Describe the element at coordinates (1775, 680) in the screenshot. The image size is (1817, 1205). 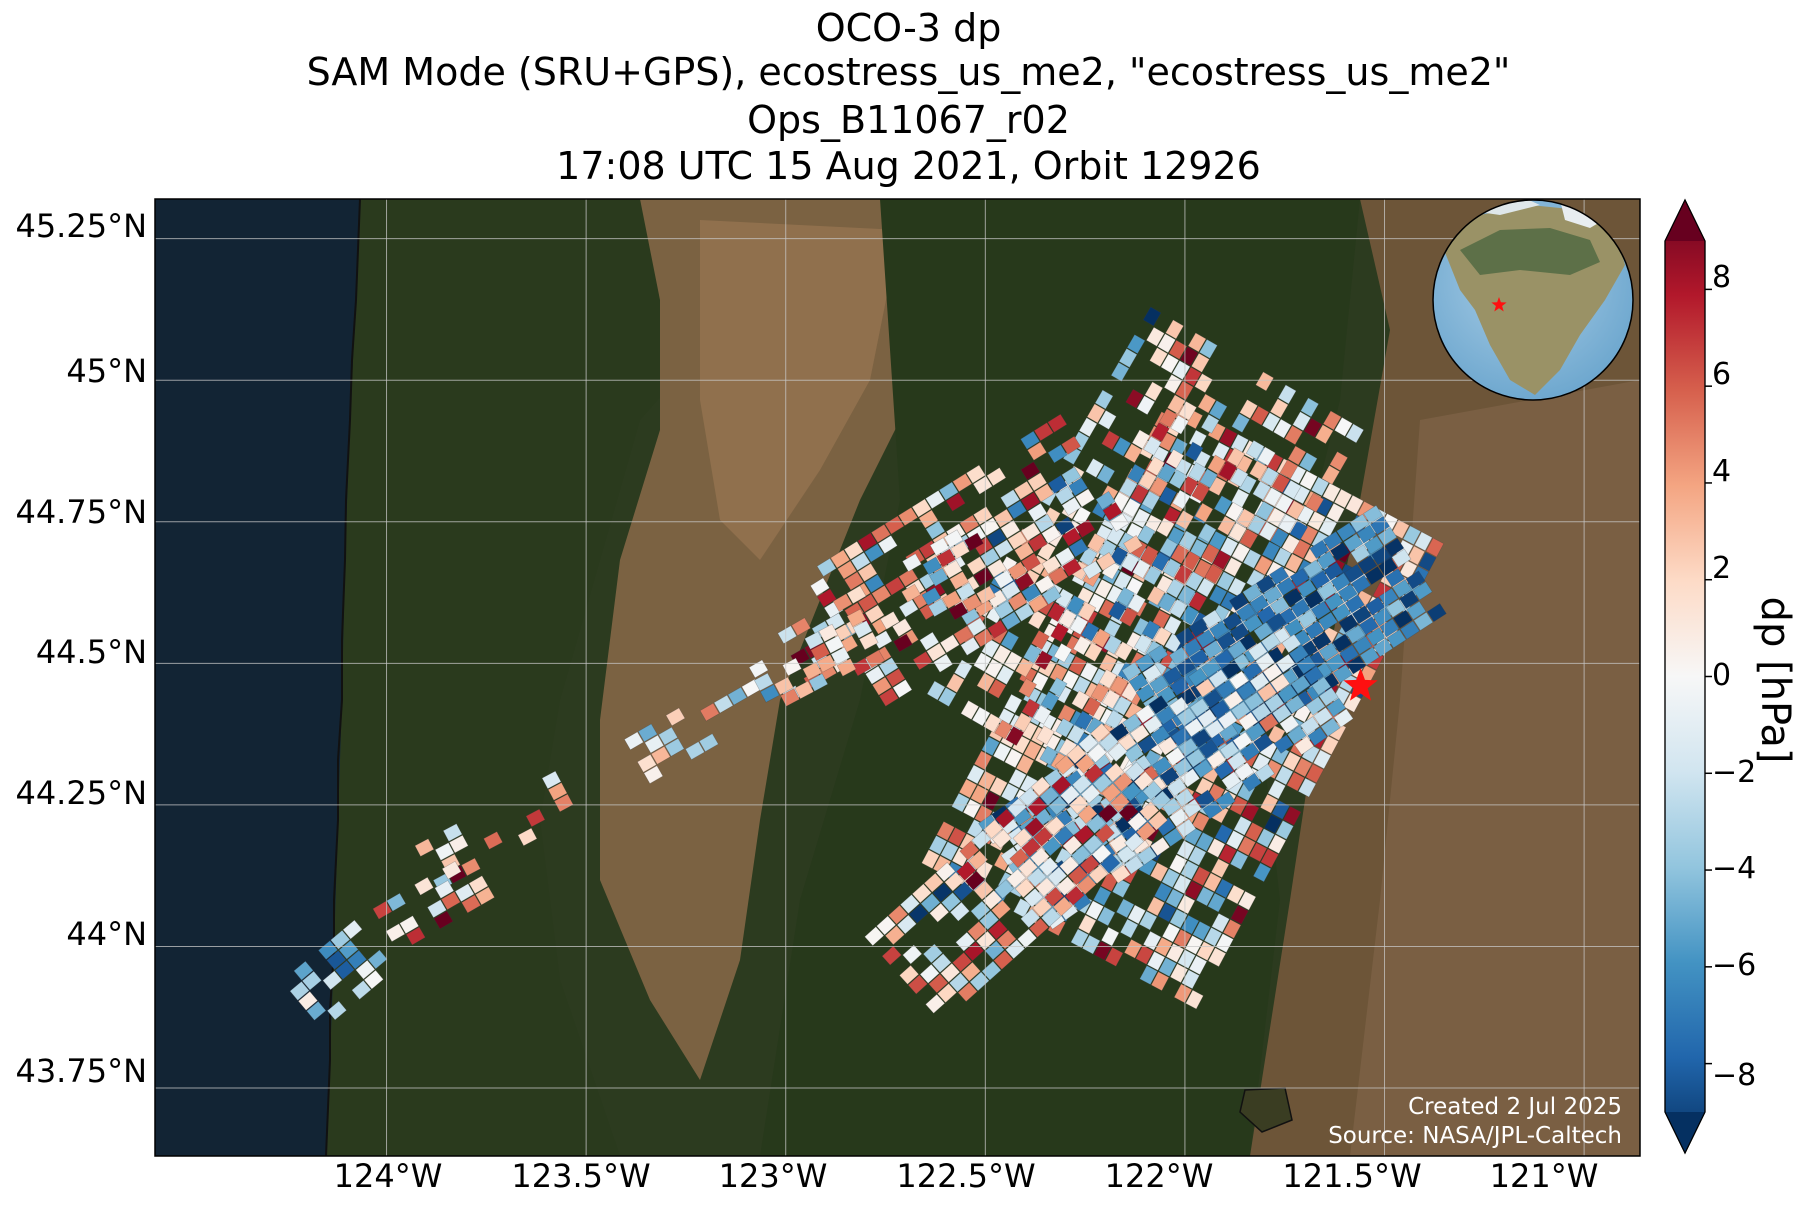
I see `colorbar-label: dp [hPa]` at that location.